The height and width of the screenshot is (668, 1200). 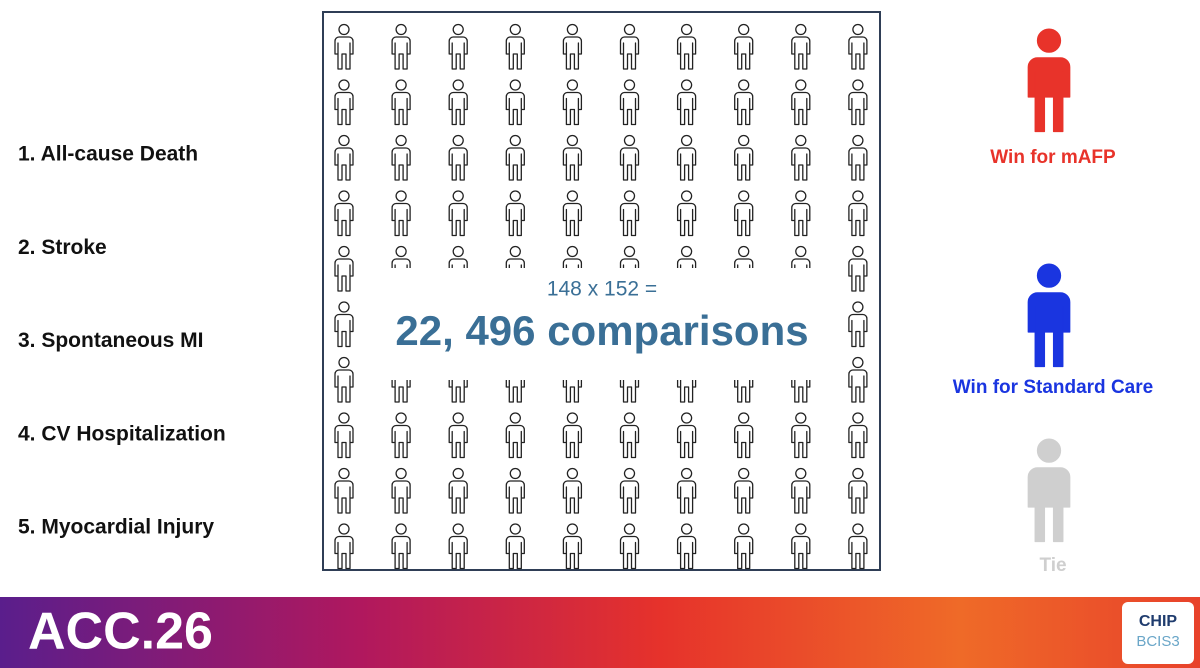 What do you see at coordinates (108, 154) in the screenshot?
I see `outcome-item: 1. All-cause Death` at bounding box center [108, 154].